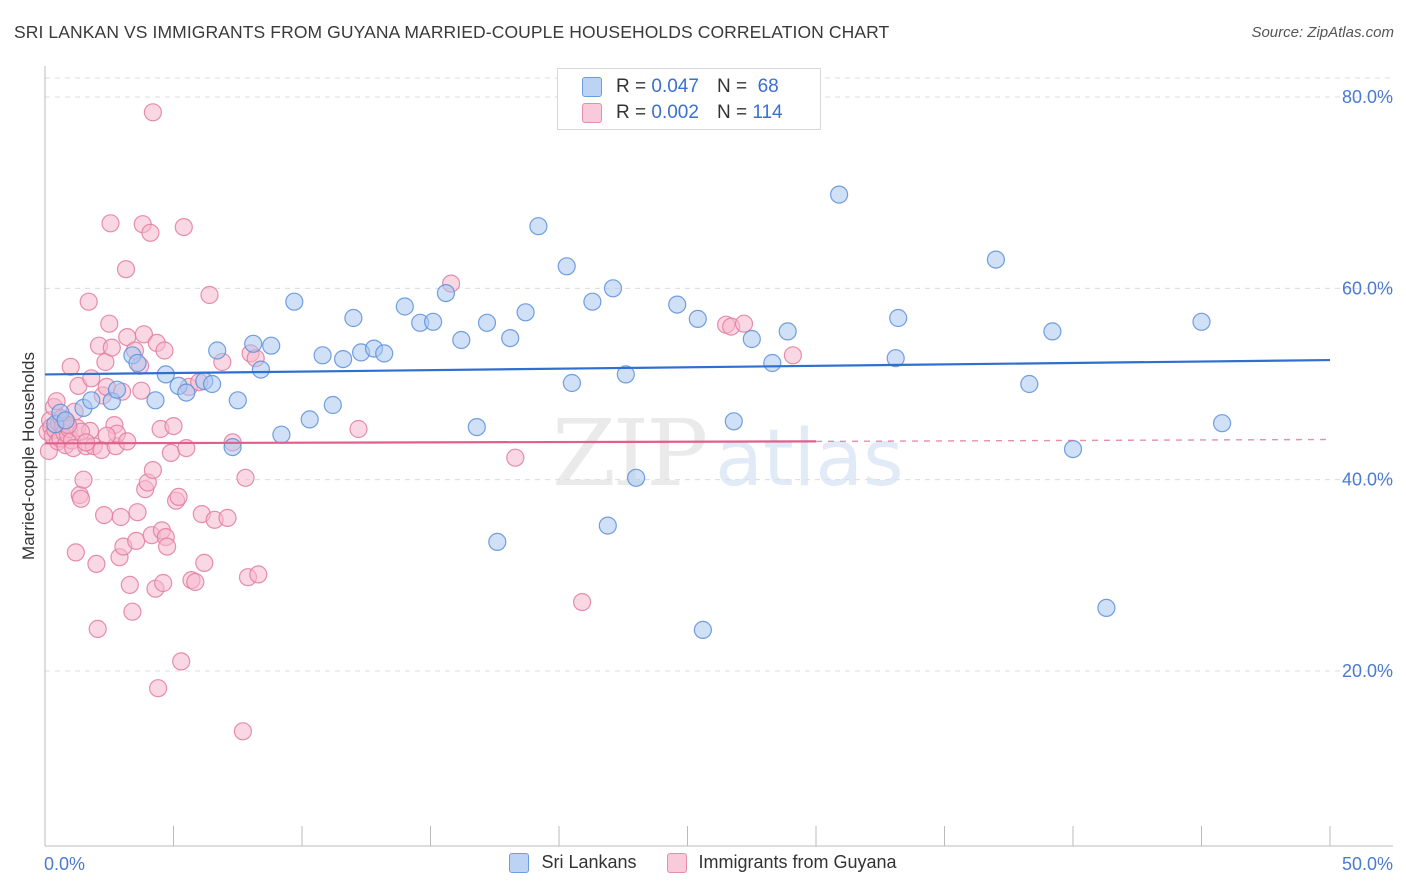 The width and height of the screenshot is (1406, 892). What do you see at coordinates (1367, 97) in the screenshot?
I see `y-tick-label: 80.0%` at bounding box center [1367, 97].